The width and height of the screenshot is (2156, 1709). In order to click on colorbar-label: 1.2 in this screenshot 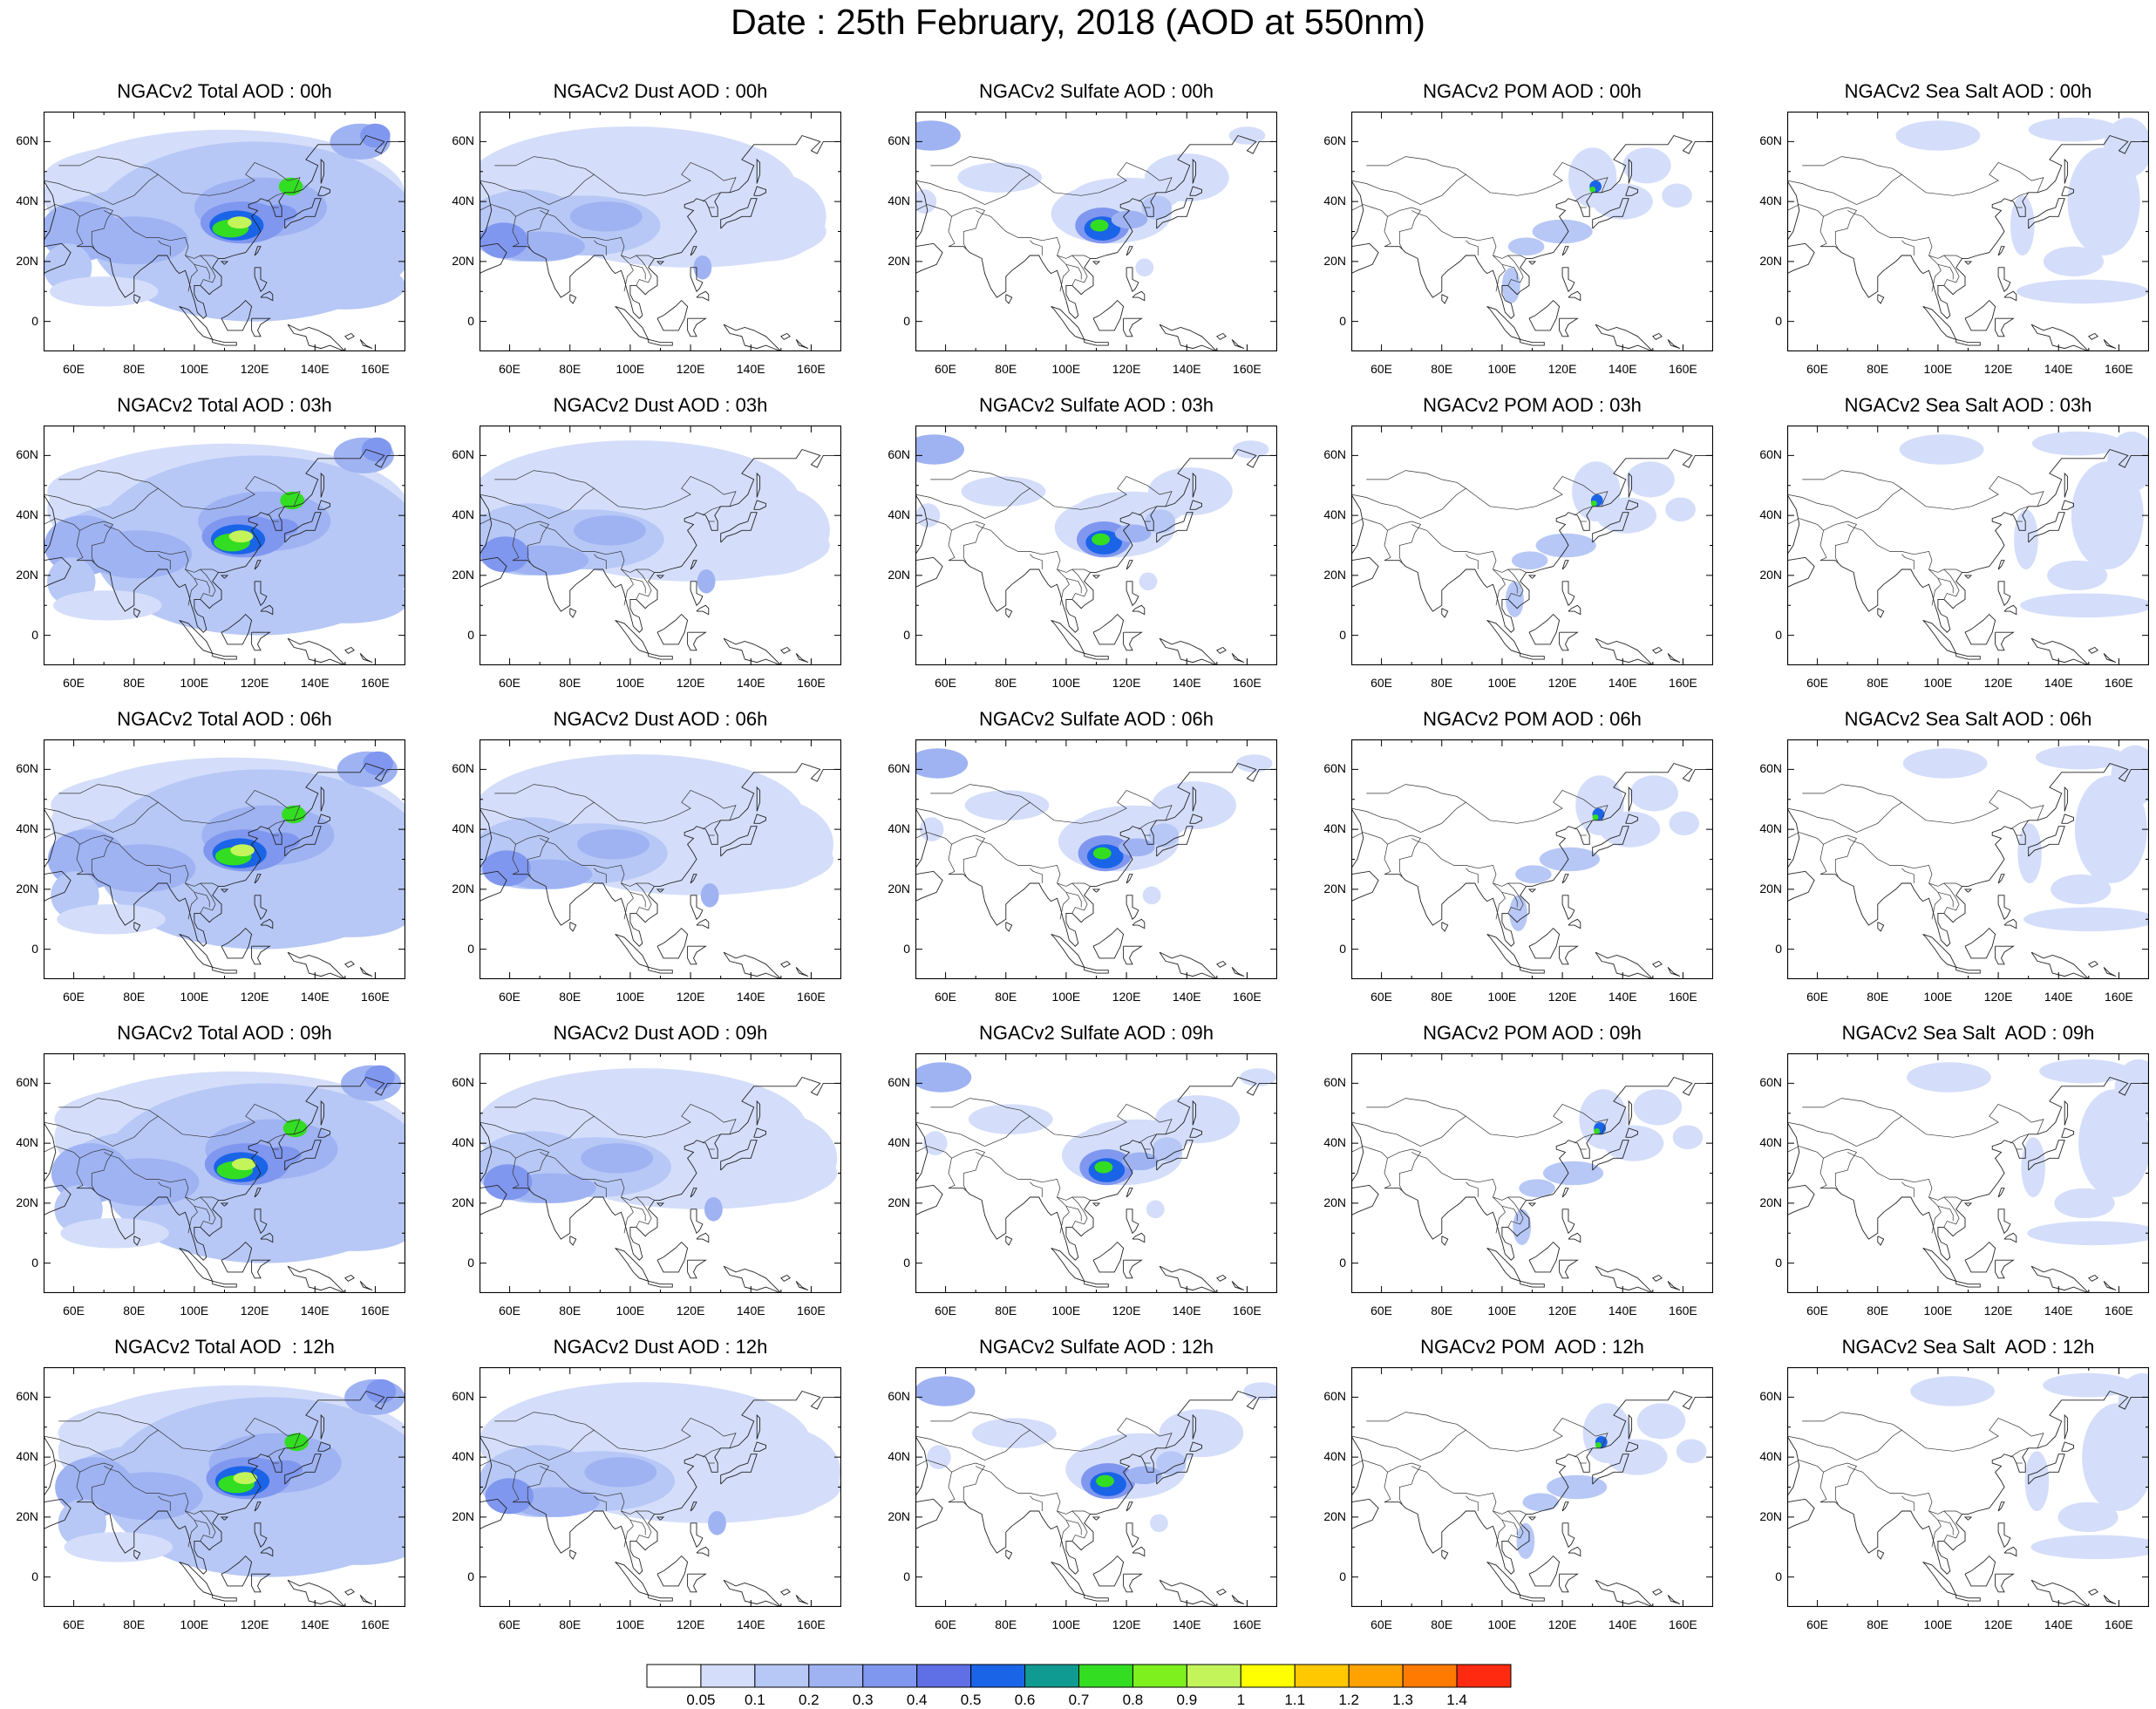, I will do `click(1348, 1700)`.